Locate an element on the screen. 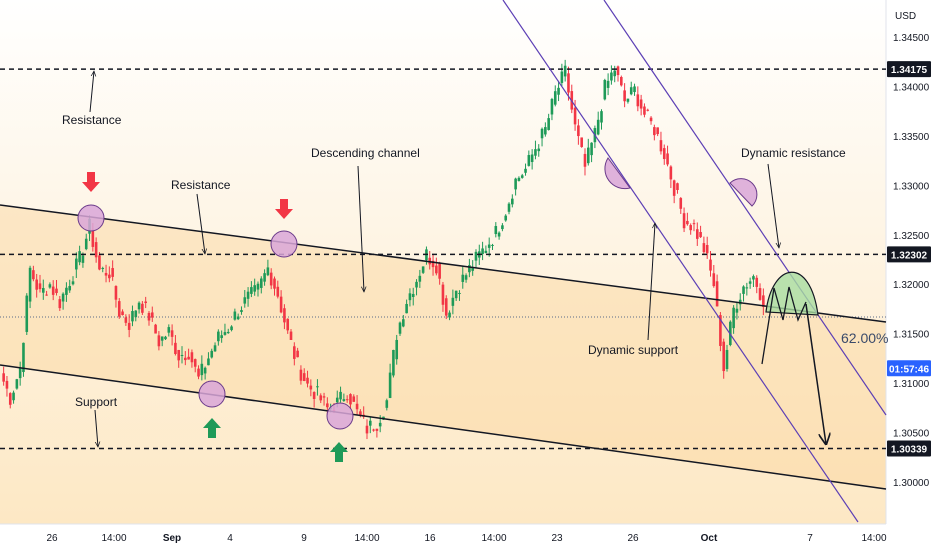 The image size is (932, 550). y-tick-label: 1.34500 is located at coordinates (911, 38).